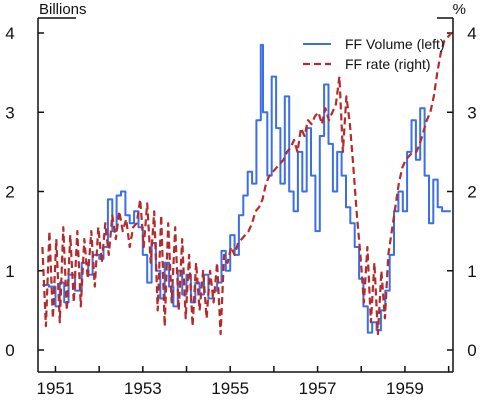  Describe the element at coordinates (9, 112) in the screenshot. I see `left-tick-label: 3` at that location.